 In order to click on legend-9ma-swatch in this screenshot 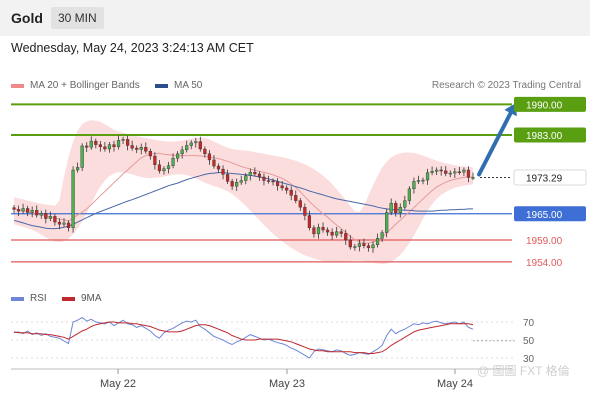, I will do `click(68, 298)`.